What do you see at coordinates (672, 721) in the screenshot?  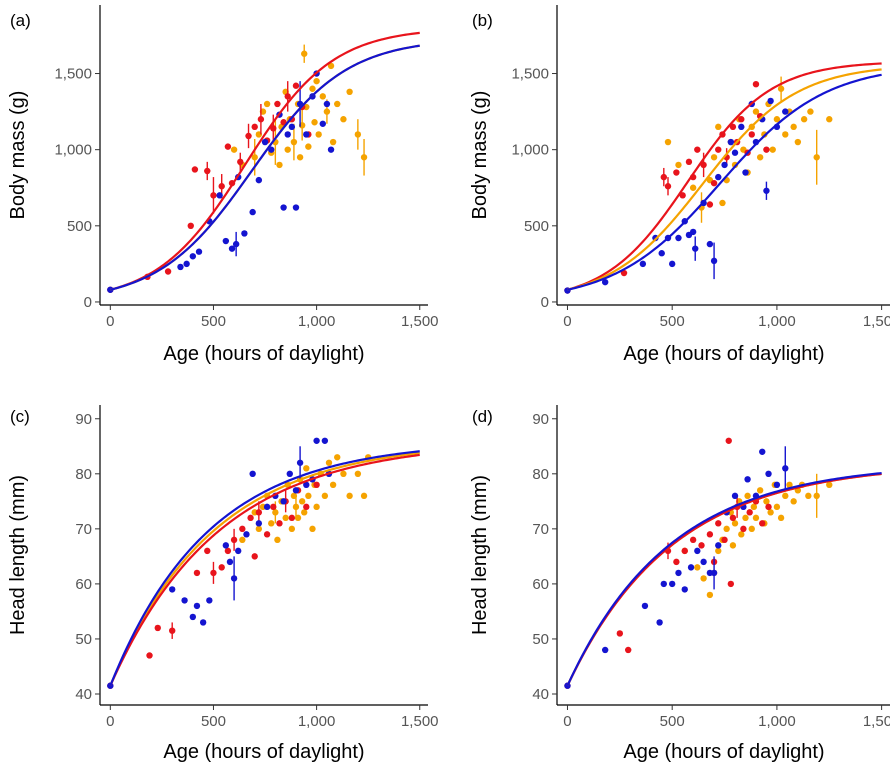 I see `x-tick-label: 500` at bounding box center [672, 721].